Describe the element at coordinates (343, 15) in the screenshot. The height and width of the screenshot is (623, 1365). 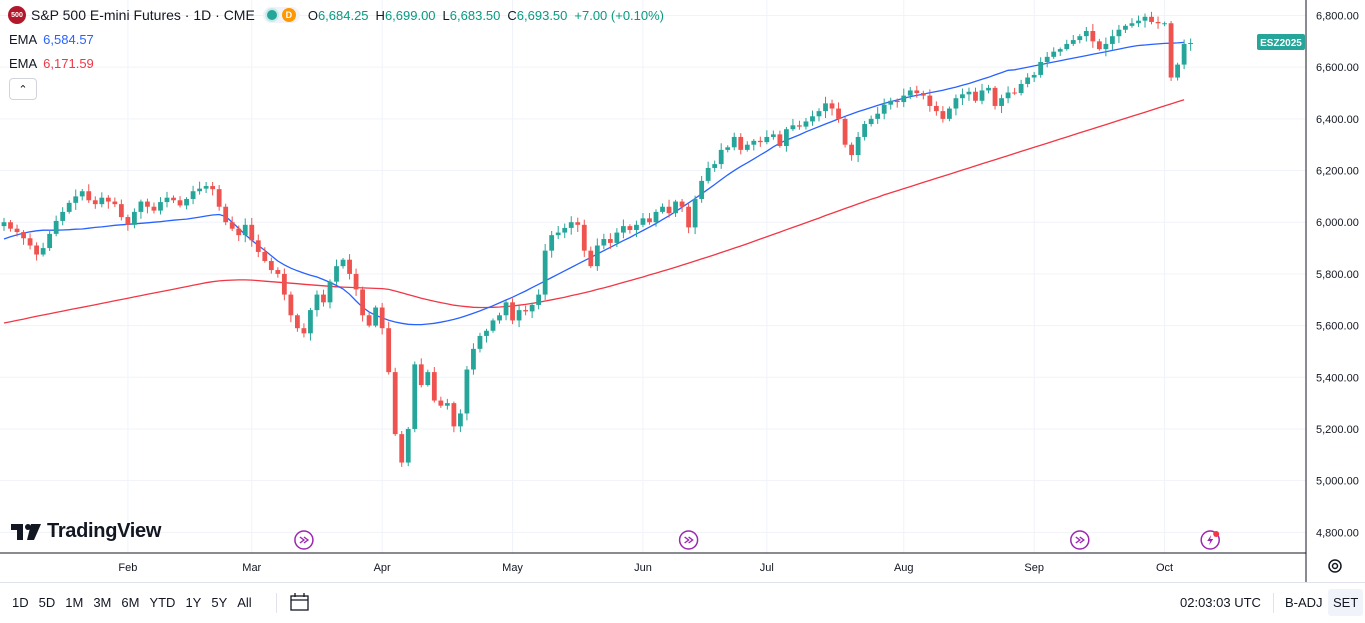
I see `open-value: 6,684.25` at that location.